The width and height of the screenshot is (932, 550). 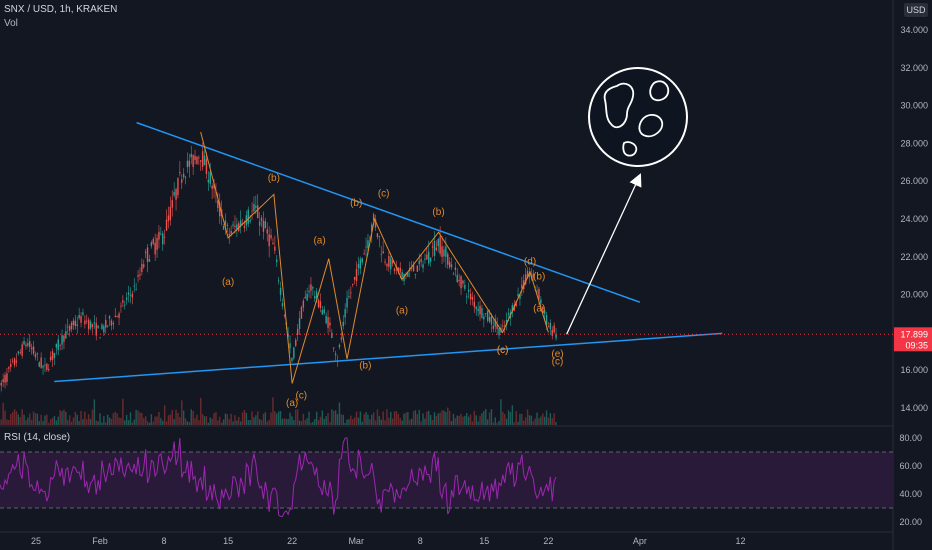 What do you see at coordinates (914, 370) in the screenshot?
I see `price-tick: 16.000` at bounding box center [914, 370].